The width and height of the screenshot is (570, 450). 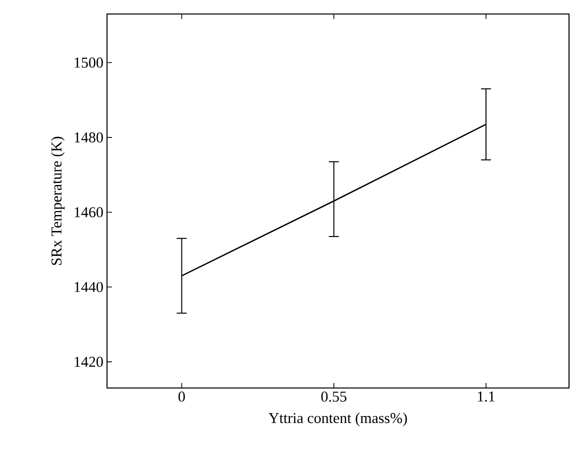 What do you see at coordinates (88, 137) in the screenshot?
I see `y-tick-label: 1480` at bounding box center [88, 137].